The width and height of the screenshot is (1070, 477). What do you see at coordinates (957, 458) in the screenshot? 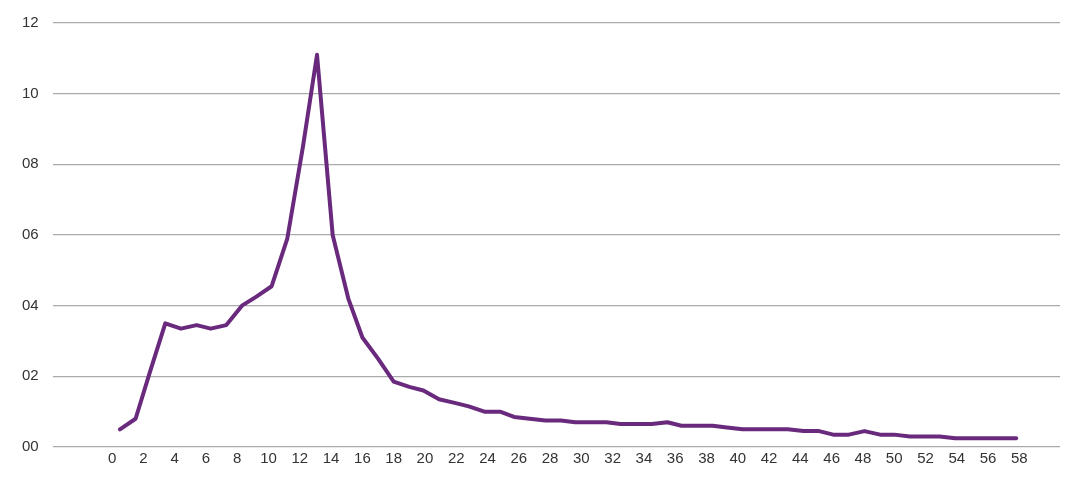
I see `x-tick-label: 54` at bounding box center [957, 458].